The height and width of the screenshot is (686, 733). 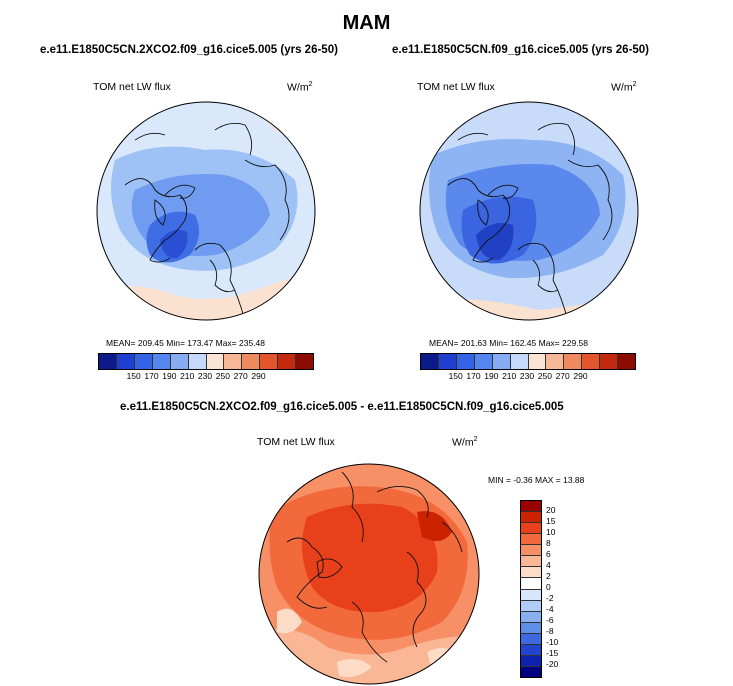 What do you see at coordinates (132, 87) in the screenshot?
I see `left-variable-label: TOM net LW flux` at bounding box center [132, 87].